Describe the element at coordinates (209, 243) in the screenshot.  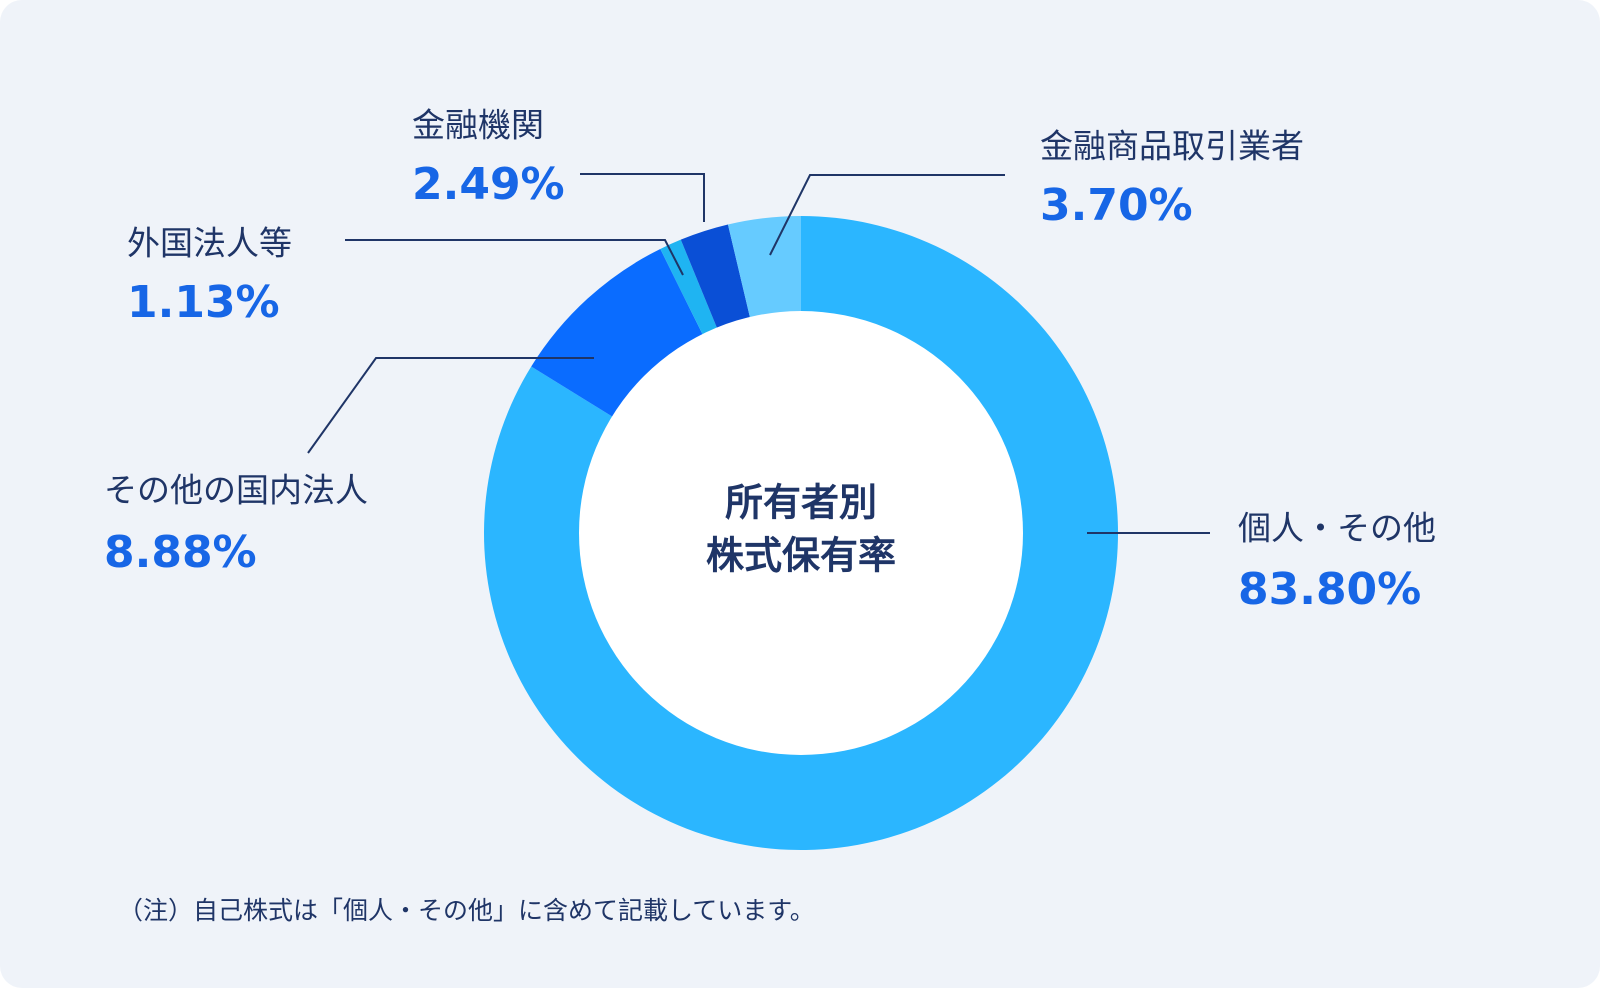
I see `segment-name: 外国法人等` at that location.